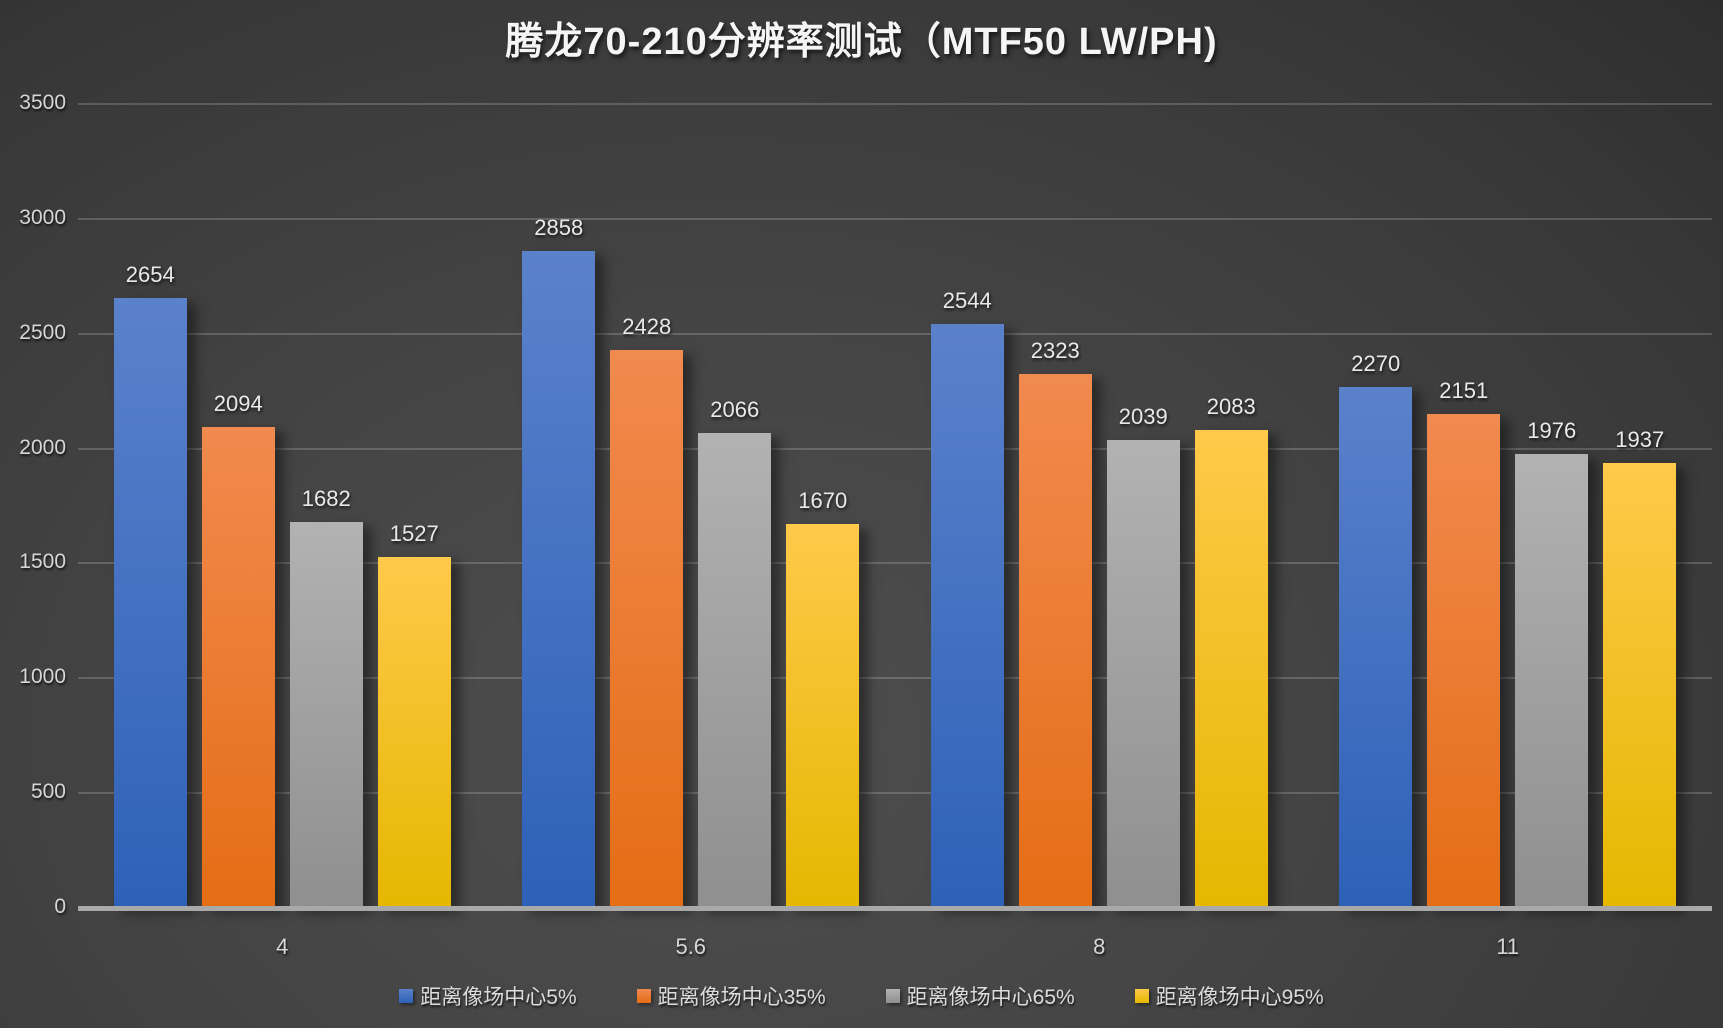  Describe the element at coordinates (42, 217) in the screenshot. I see `y-axis-tick-label: 3000` at that location.